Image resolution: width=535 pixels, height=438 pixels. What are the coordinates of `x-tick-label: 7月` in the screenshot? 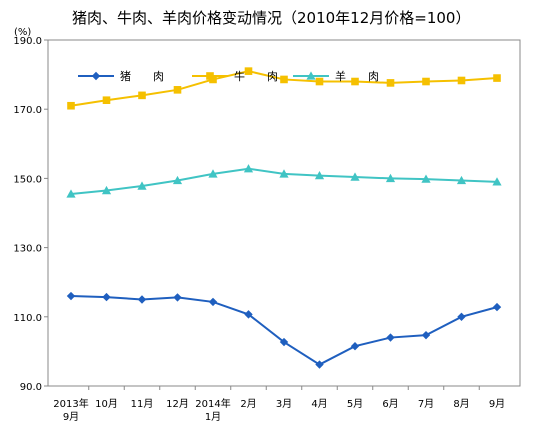 It's located at (426, 404).